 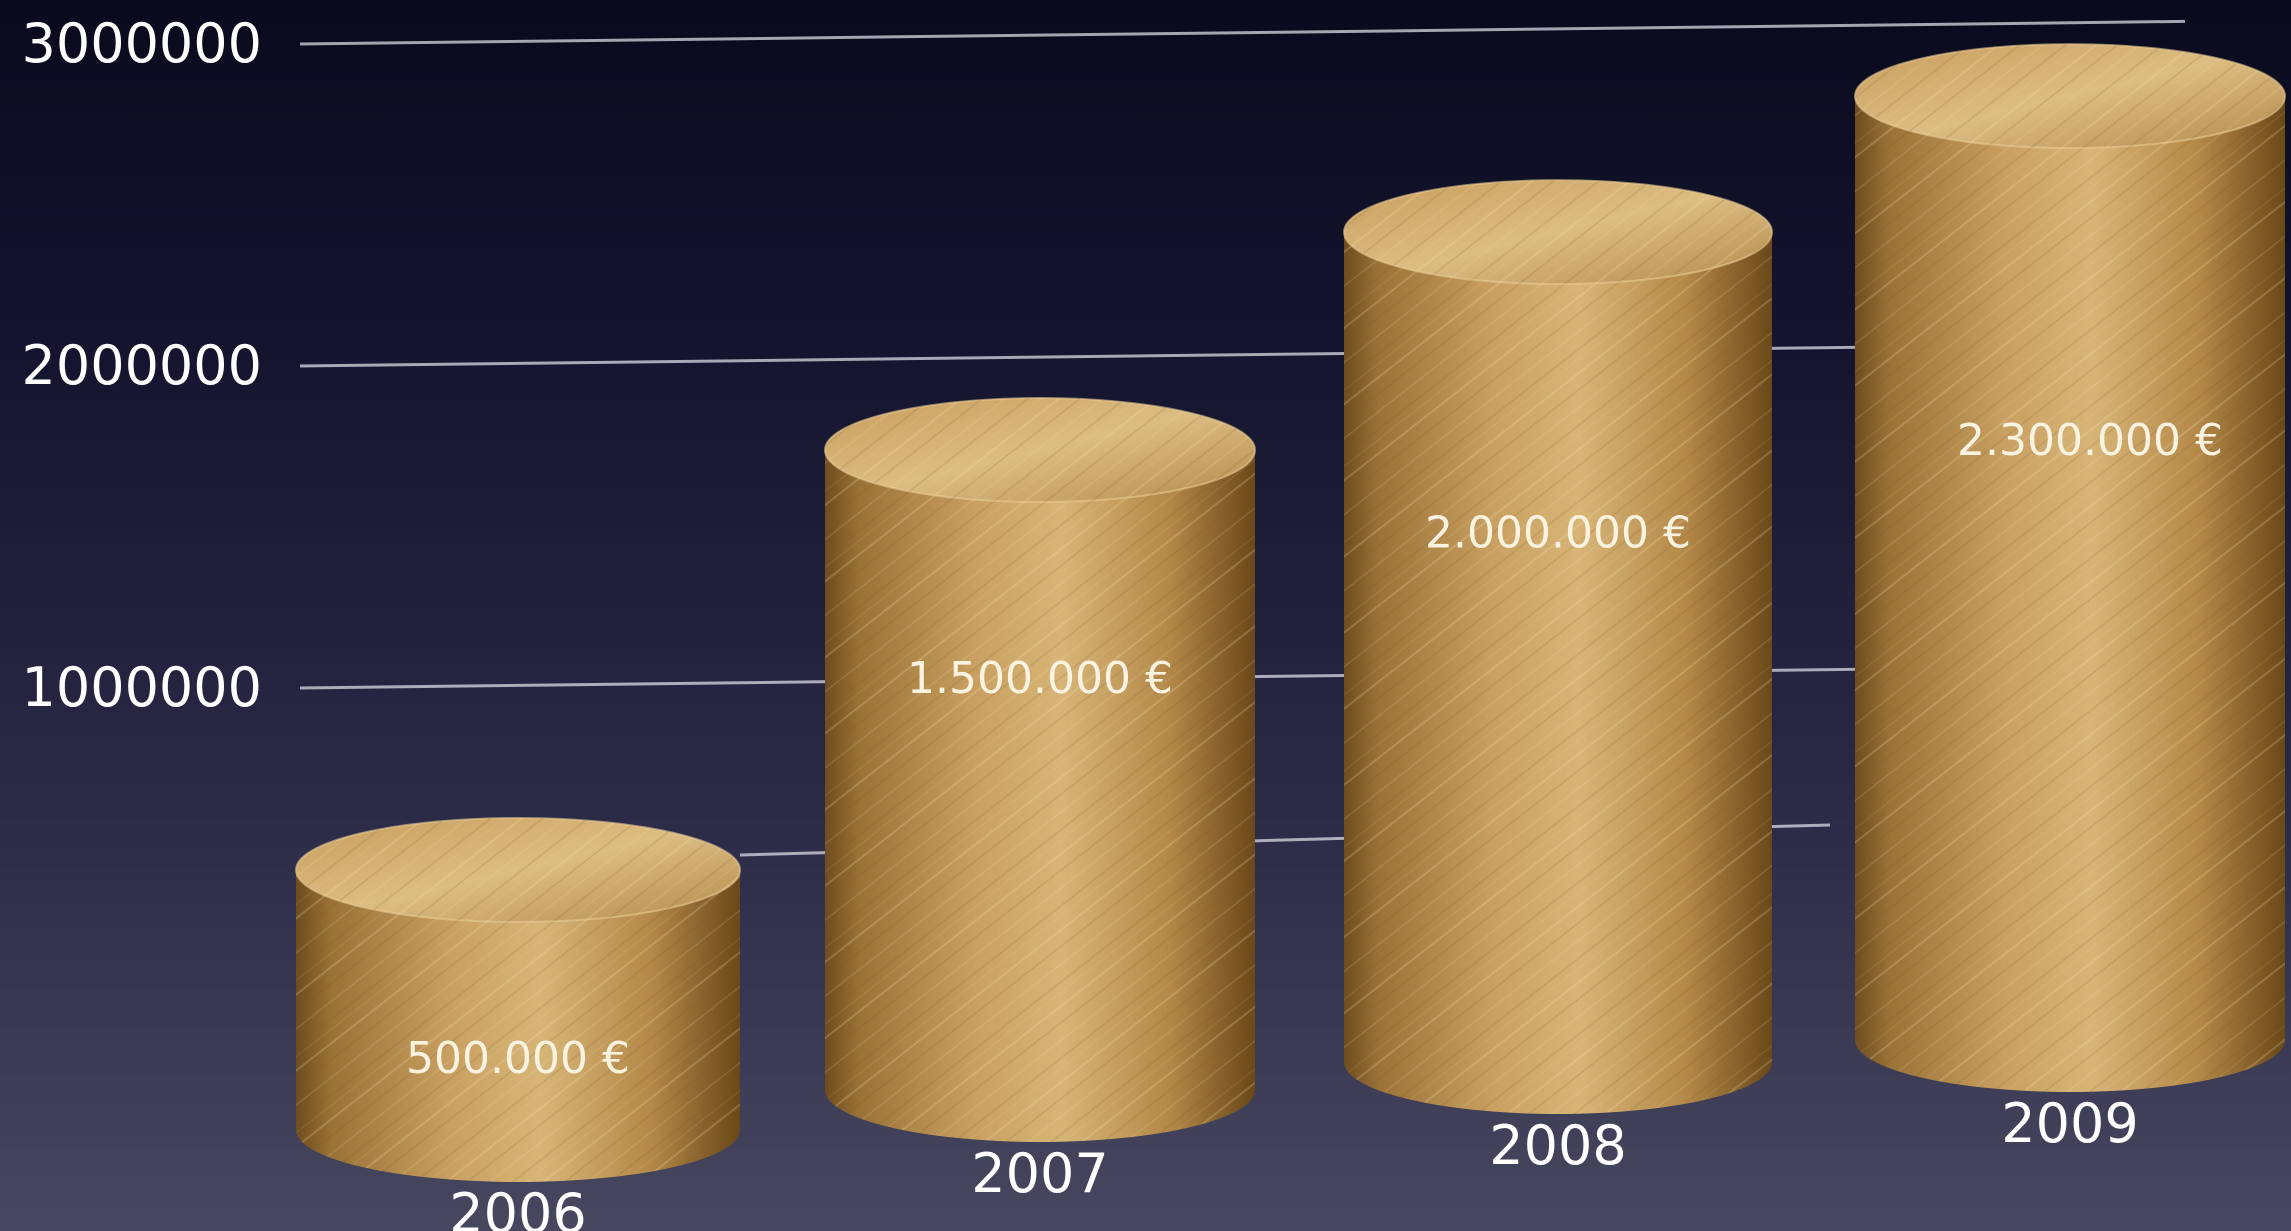 What do you see at coordinates (142, 687) in the screenshot?
I see `y-tick-label: 1000000` at bounding box center [142, 687].